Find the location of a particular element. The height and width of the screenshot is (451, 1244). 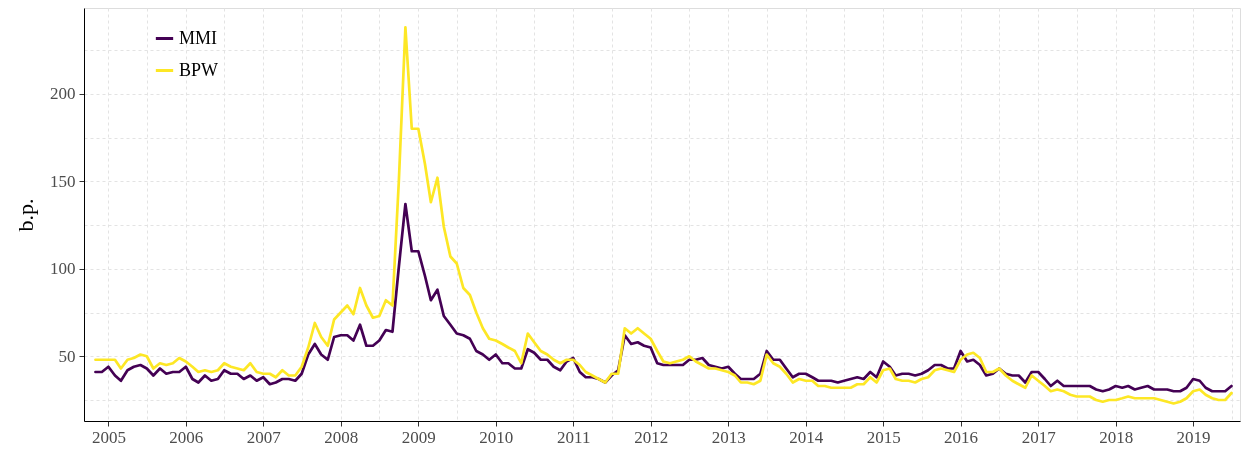

y-tick-label: 150 is located at coordinates (63, 181).